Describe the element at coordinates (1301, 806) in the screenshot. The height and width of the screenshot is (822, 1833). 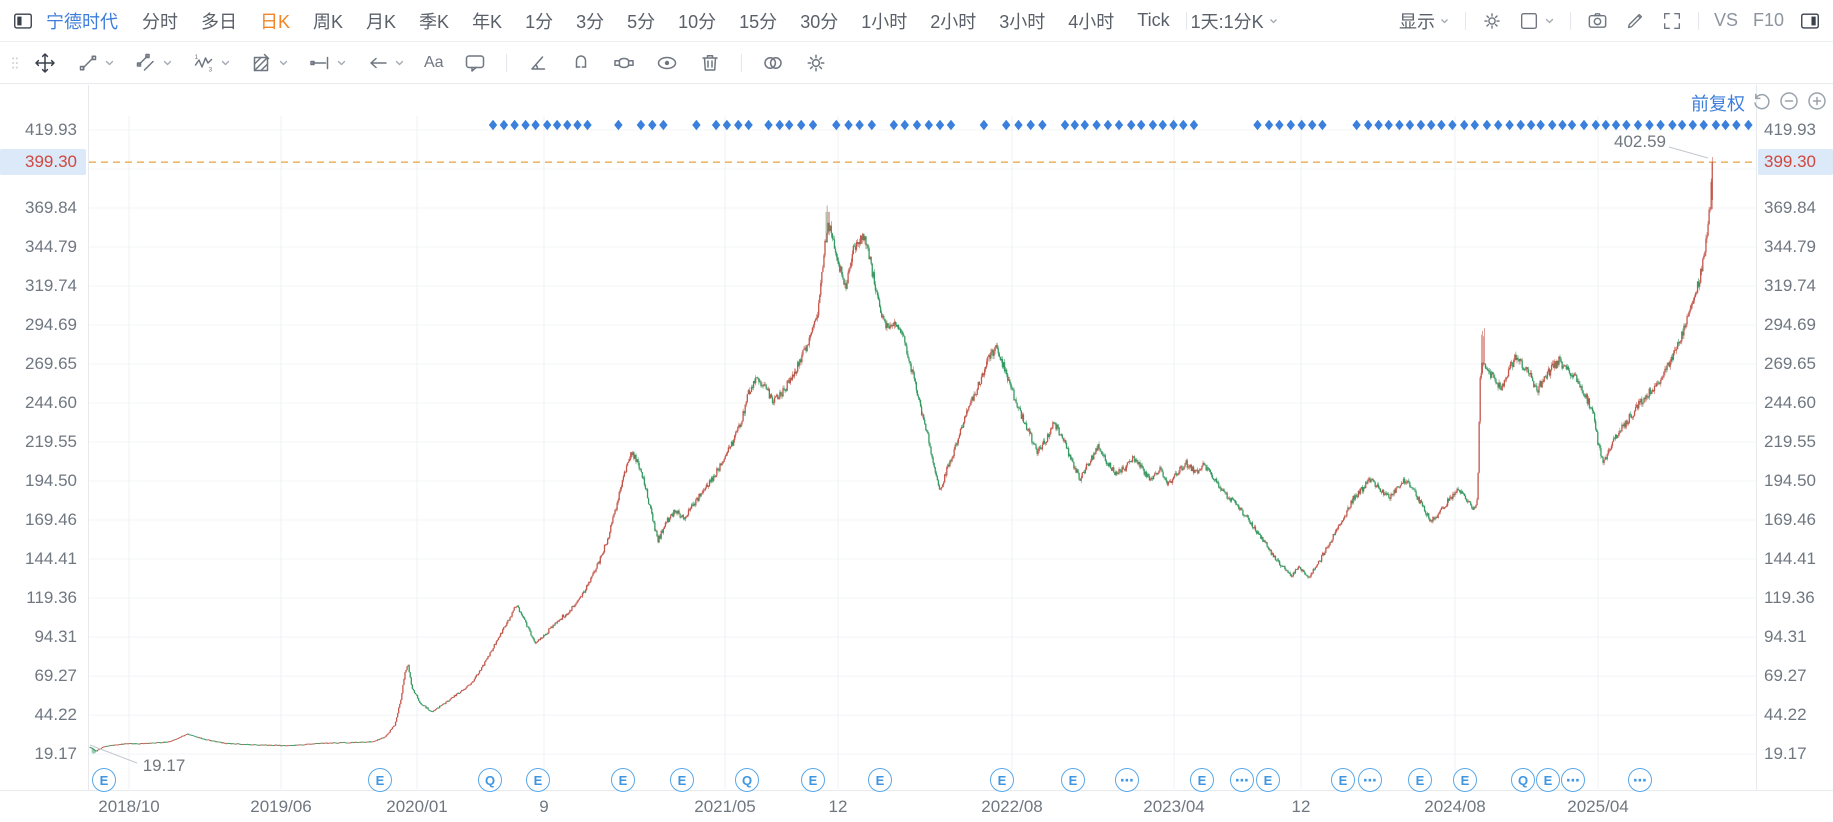
I see `time-axis-label: 12` at that location.